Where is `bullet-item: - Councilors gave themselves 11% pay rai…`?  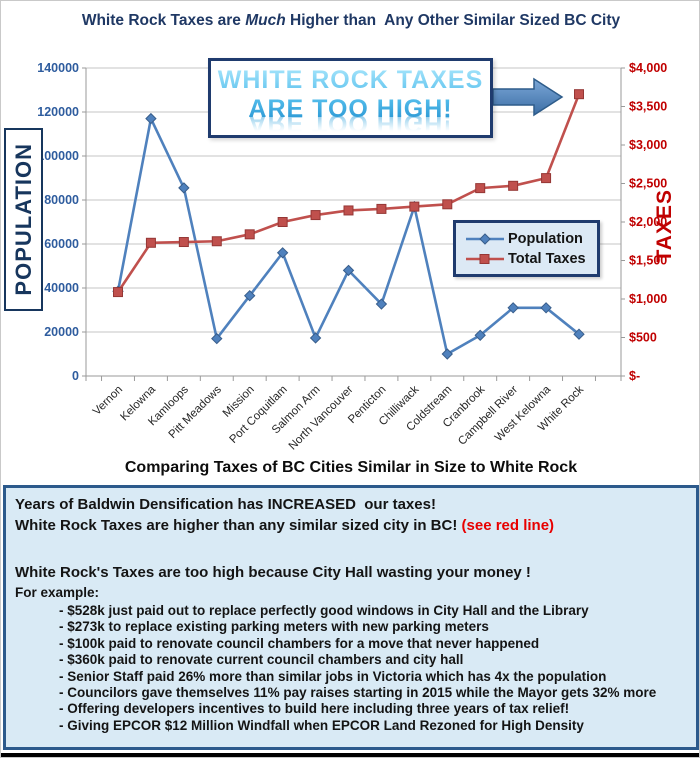
bullet-item: - Councilors gave themselves 11% pay rai… is located at coordinates (358, 693).